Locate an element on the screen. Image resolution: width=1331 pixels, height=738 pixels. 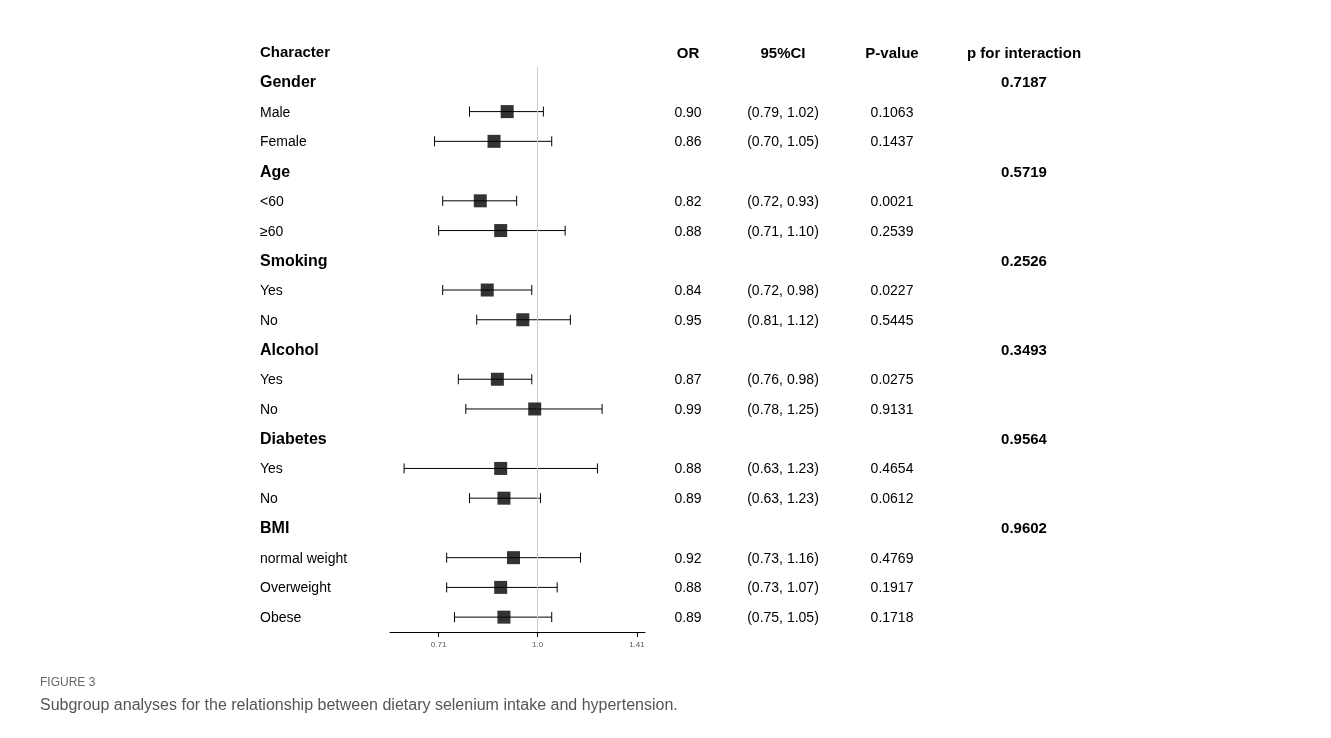
text: 0.7187 is located at coordinates (1024, 82).